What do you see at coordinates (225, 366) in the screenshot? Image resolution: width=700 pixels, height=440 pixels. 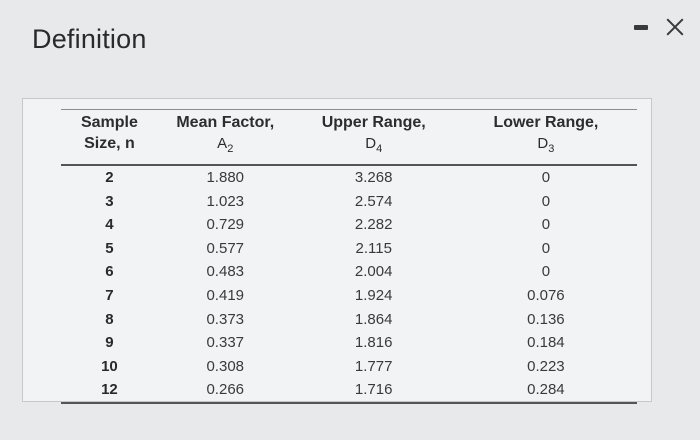 I see `cell-mean-factor: 0.308` at bounding box center [225, 366].